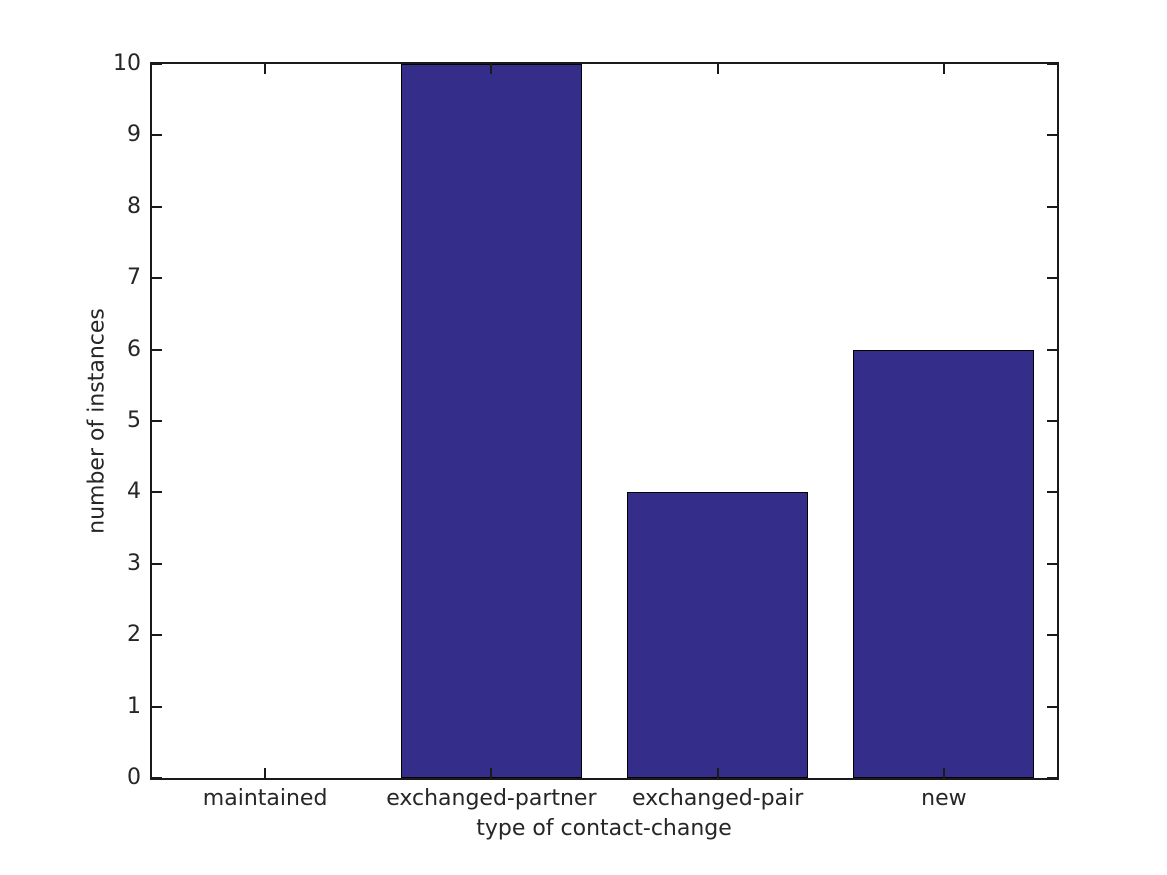  Describe the element at coordinates (134, 206) in the screenshot. I see `y-tick-label: 8` at that location.